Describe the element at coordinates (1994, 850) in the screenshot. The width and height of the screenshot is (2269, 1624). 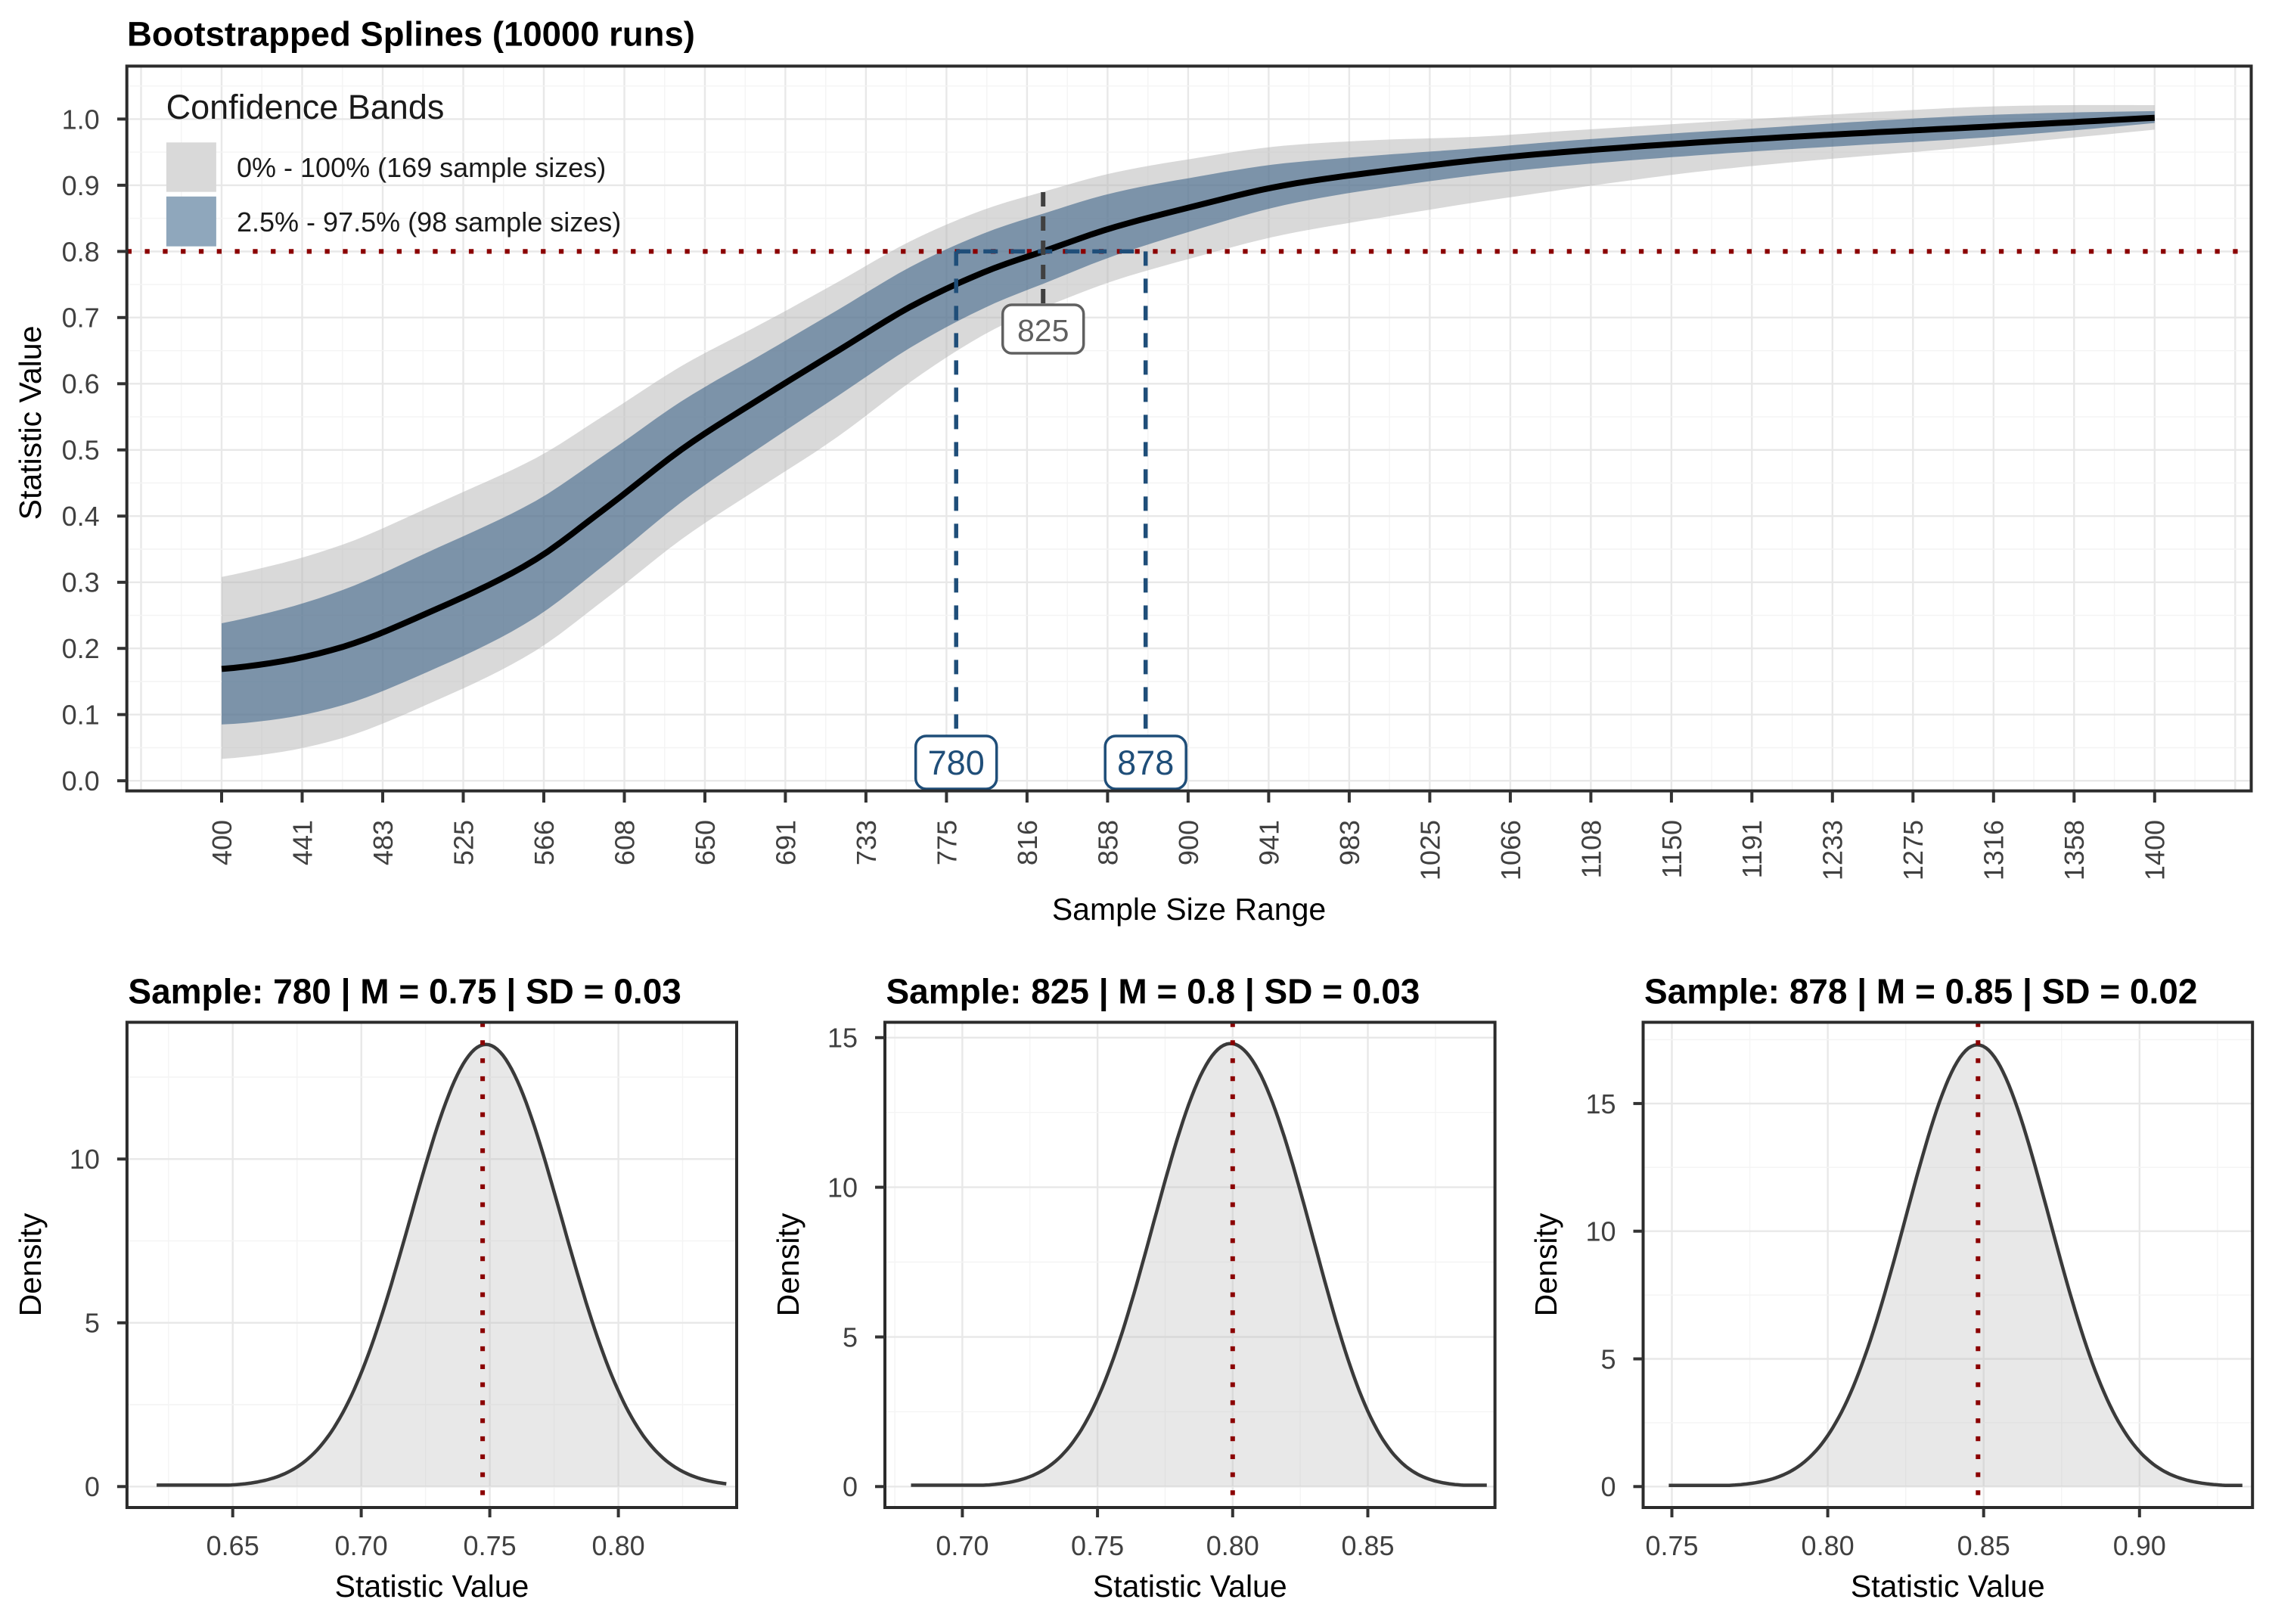
I see `svg-text: 1316` at that location.